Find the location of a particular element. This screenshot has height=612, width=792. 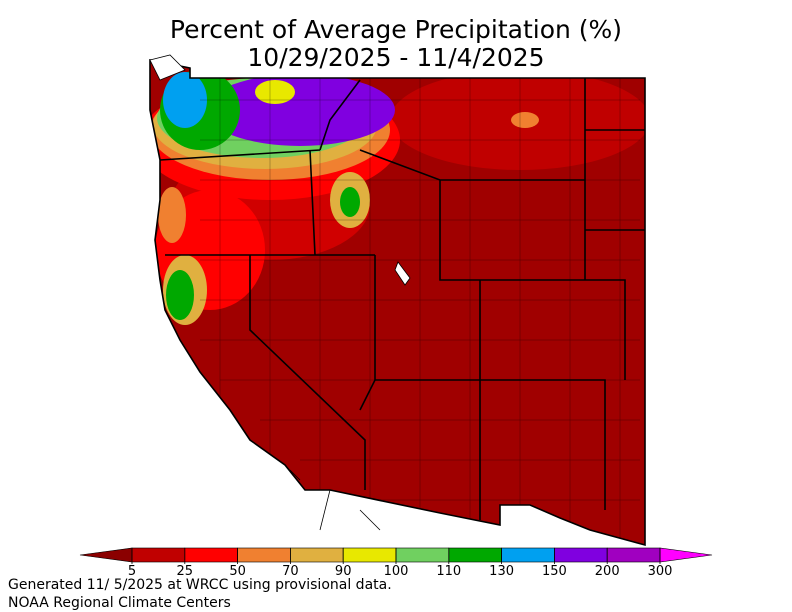

legend-label: 50 is located at coordinates (237, 571).